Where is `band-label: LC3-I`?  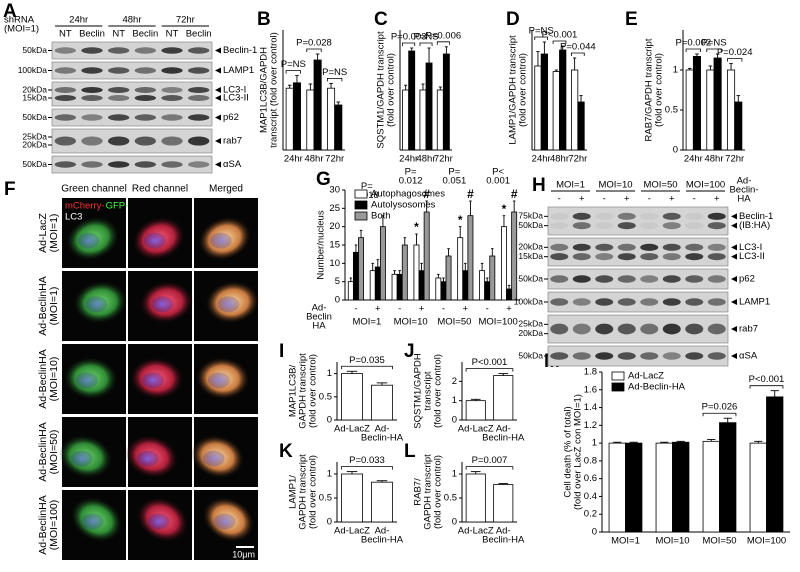 band-label: LC3-I is located at coordinates (234, 90).